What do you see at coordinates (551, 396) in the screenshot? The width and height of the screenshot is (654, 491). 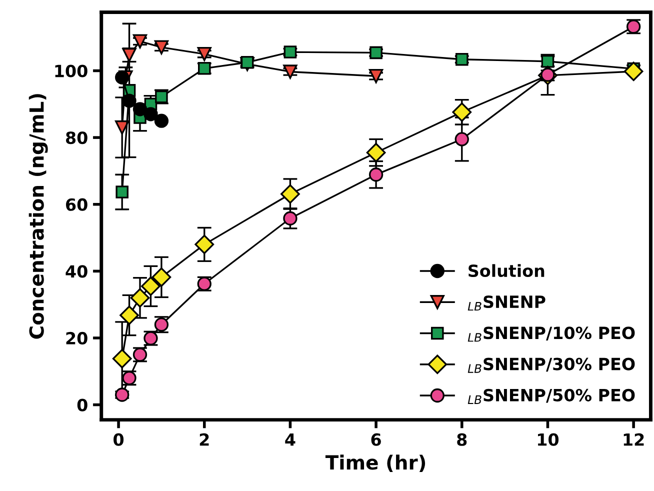 I see `legend-label: $_{LB}$SNENP/50% PEO` at bounding box center [551, 396].